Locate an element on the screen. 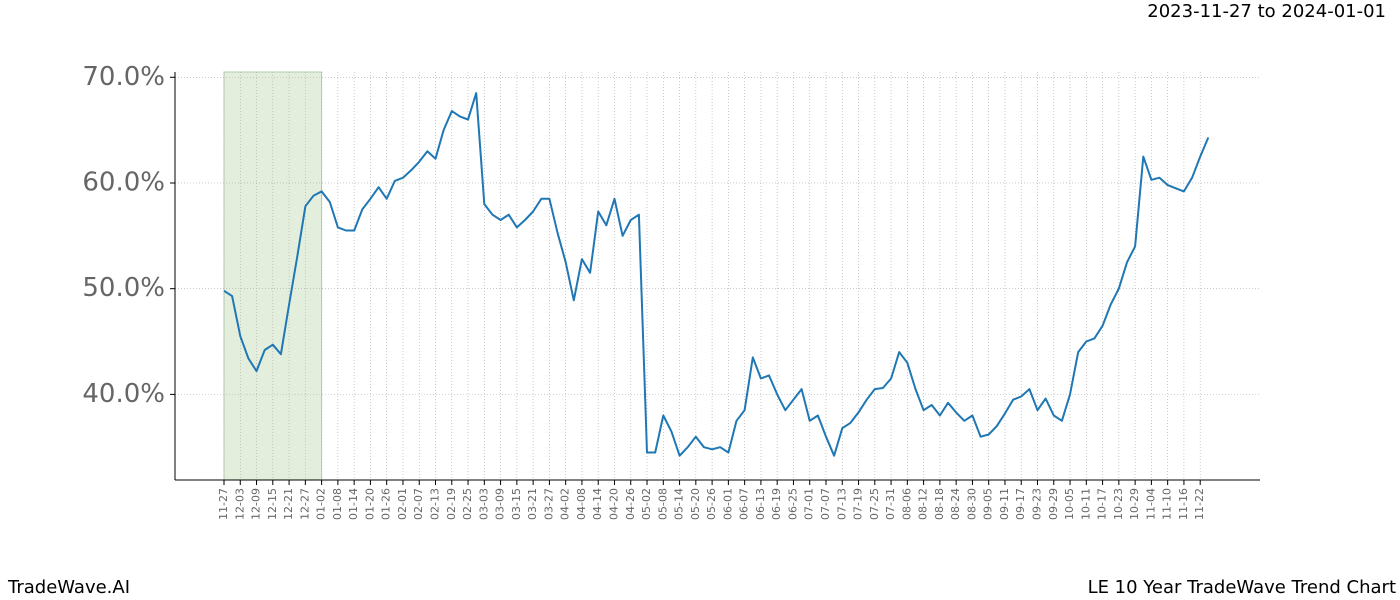  x-tick-label: 05-20 is located at coordinates (695, 504).